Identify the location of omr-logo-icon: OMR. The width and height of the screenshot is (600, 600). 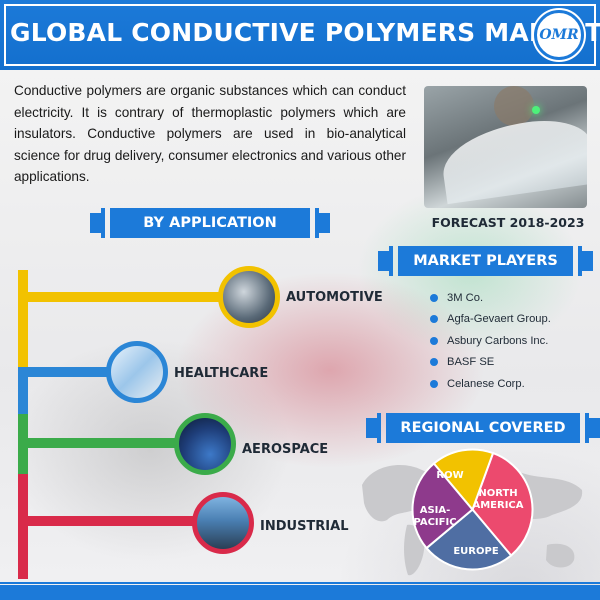
(559, 35).